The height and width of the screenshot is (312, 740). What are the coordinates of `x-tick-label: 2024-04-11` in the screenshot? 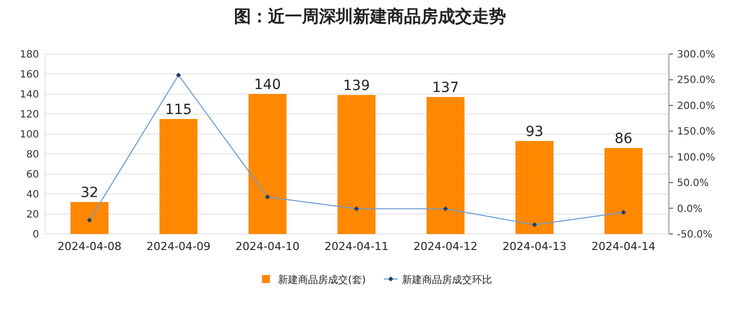 It's located at (356, 246).